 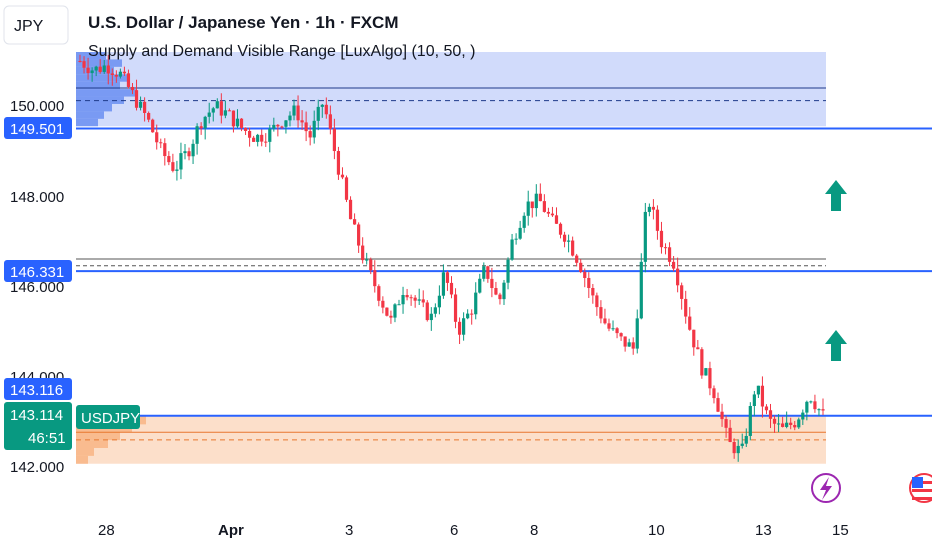 What do you see at coordinates (36, 25) in the screenshot?
I see `symbol-button: JPY` at bounding box center [36, 25].